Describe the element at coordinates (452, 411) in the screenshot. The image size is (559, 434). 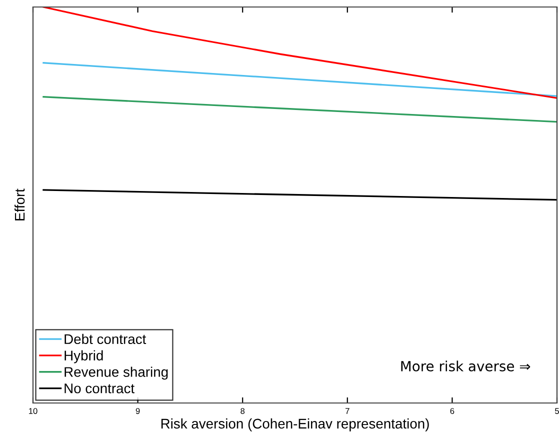
I see `x-tick-label: 6` at that location.